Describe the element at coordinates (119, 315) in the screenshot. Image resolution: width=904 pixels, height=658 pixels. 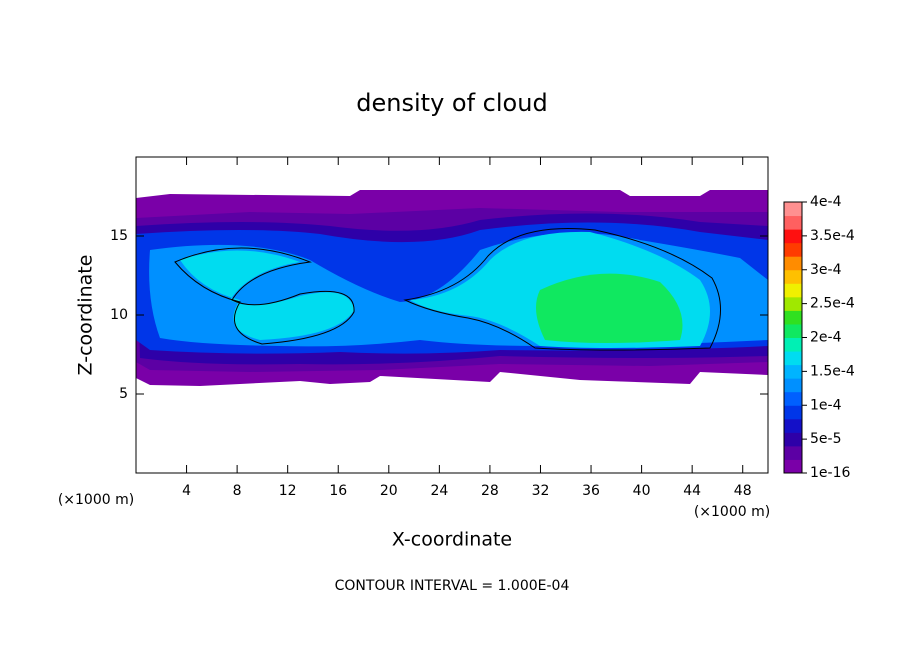
I see `y-tick-label: 10` at that location.